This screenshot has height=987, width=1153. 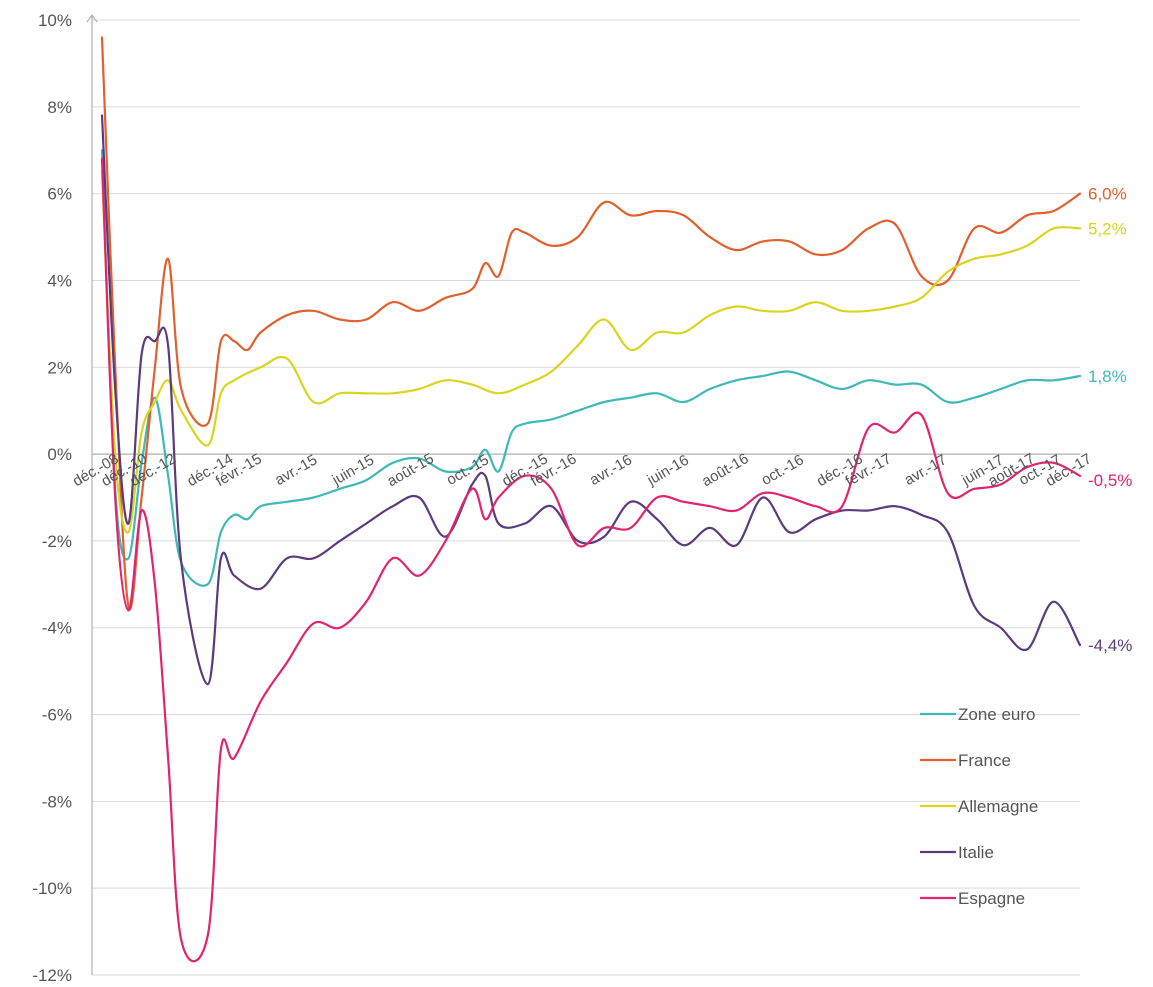 What do you see at coordinates (92, 18) in the screenshot?
I see `y-axis-arrow` at bounding box center [92, 18].